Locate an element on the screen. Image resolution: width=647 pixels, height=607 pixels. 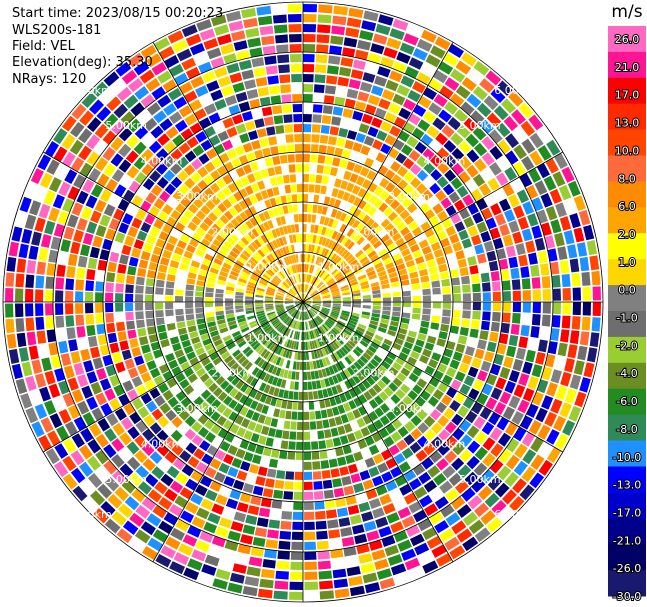
colorbar-tick-label: -30.0 is located at coordinates (627, 596).